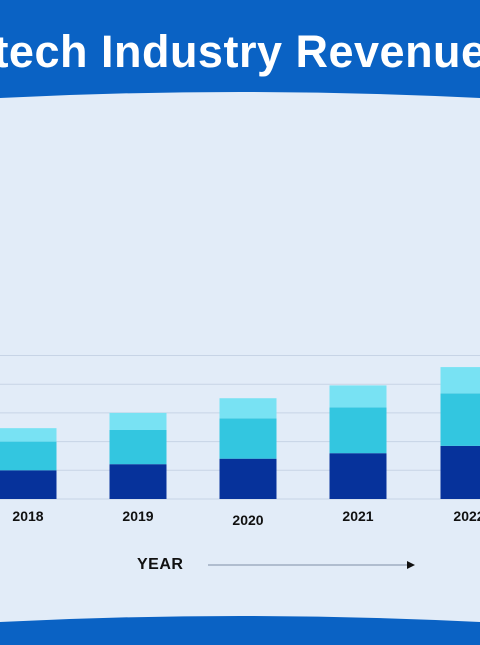  What do you see at coordinates (357, 516) in the screenshot?
I see `x-tick-label: 2021` at bounding box center [357, 516].